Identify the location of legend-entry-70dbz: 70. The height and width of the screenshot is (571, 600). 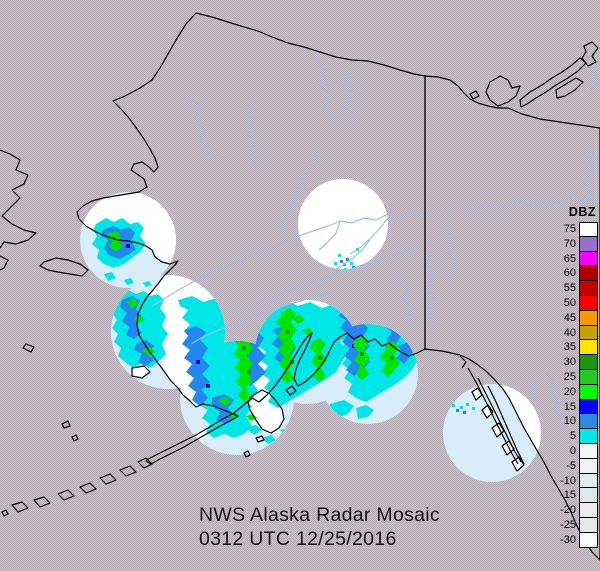
(575, 244).